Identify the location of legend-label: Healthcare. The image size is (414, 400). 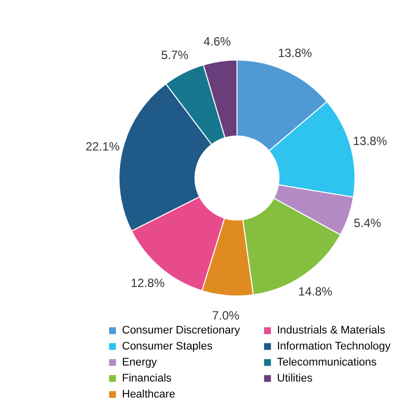
(149, 394).